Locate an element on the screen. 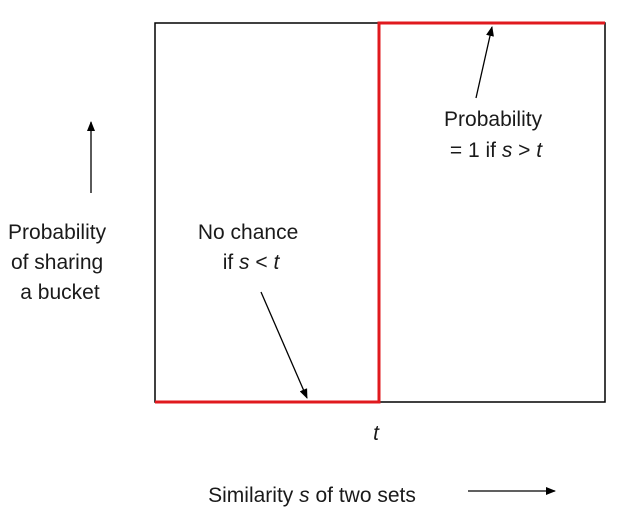  no-chance-if: if is located at coordinates (231, 262).